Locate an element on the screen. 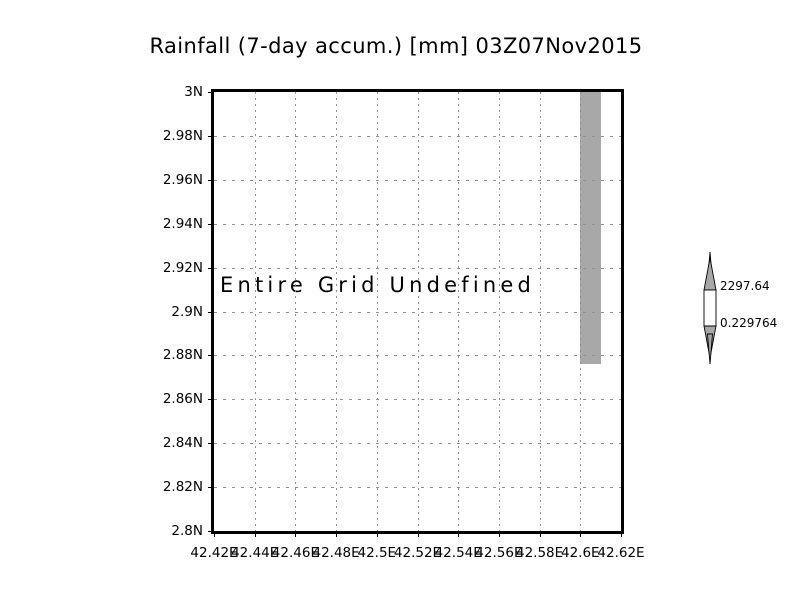 This screenshot has width=792, height=612. y-tick-label: 2.88N is located at coordinates (182, 355).